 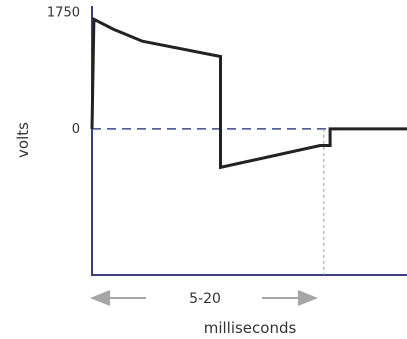 I want to click on y-tick-label-0: 0, so click(x=76, y=129).